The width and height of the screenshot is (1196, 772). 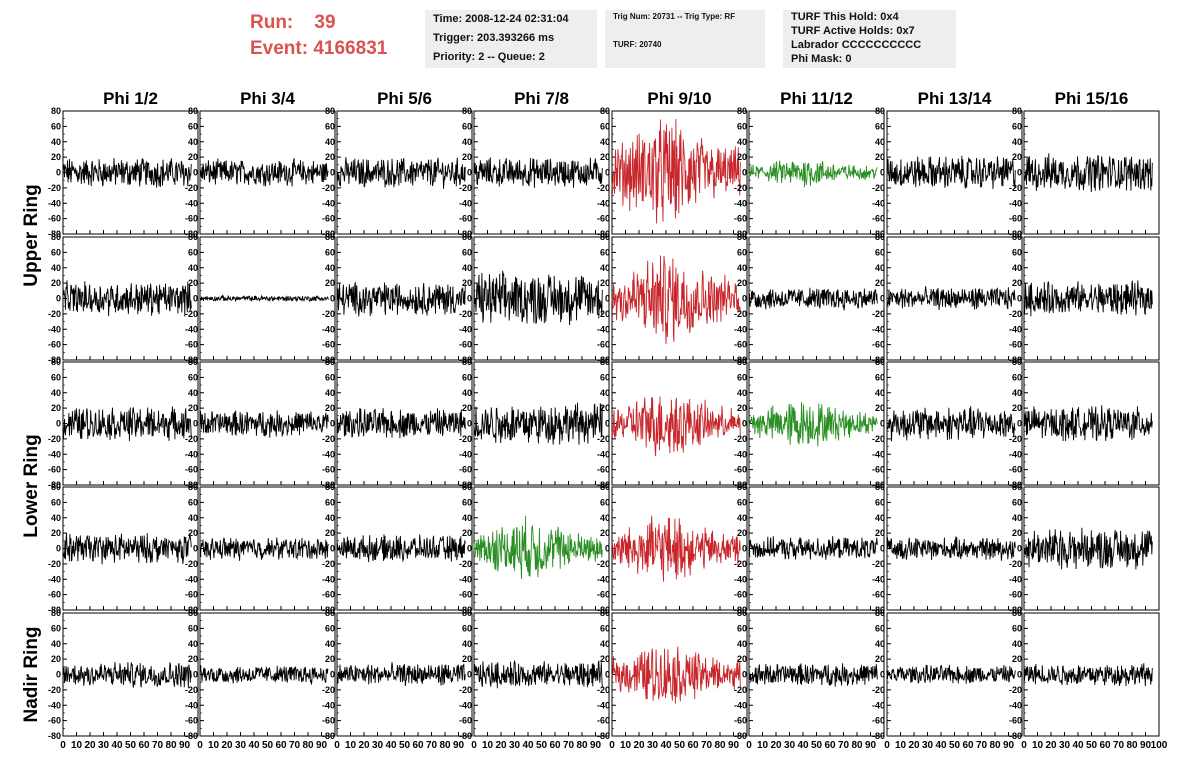 What do you see at coordinates (130, 98) in the screenshot?
I see `column-title: Phi 1/2` at bounding box center [130, 98].